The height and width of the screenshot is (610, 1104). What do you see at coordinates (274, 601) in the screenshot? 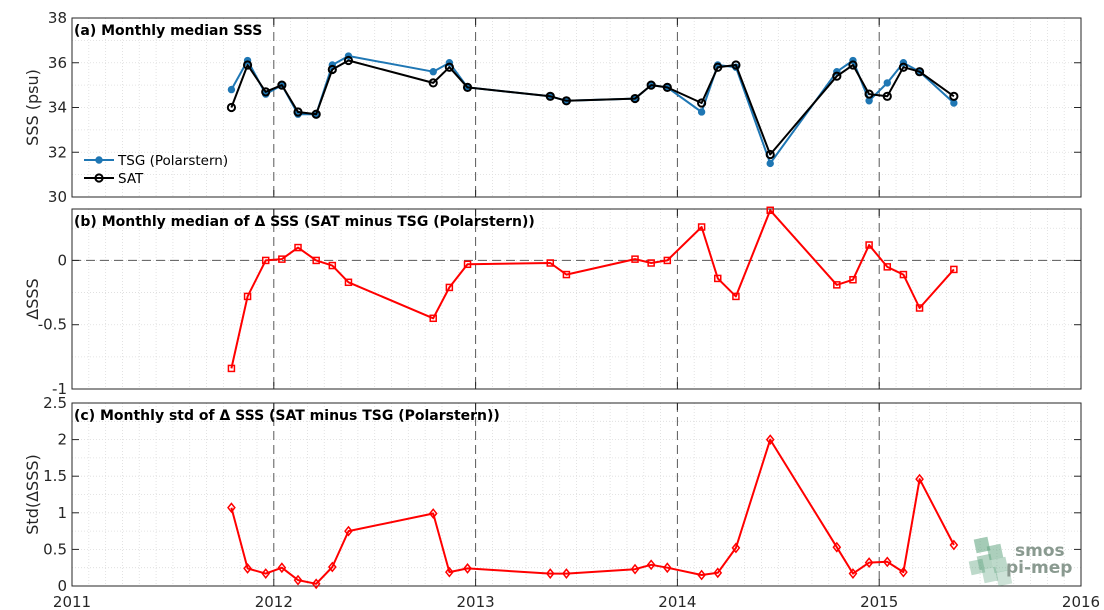
I see `x-tick-label: 2012` at bounding box center [274, 601].